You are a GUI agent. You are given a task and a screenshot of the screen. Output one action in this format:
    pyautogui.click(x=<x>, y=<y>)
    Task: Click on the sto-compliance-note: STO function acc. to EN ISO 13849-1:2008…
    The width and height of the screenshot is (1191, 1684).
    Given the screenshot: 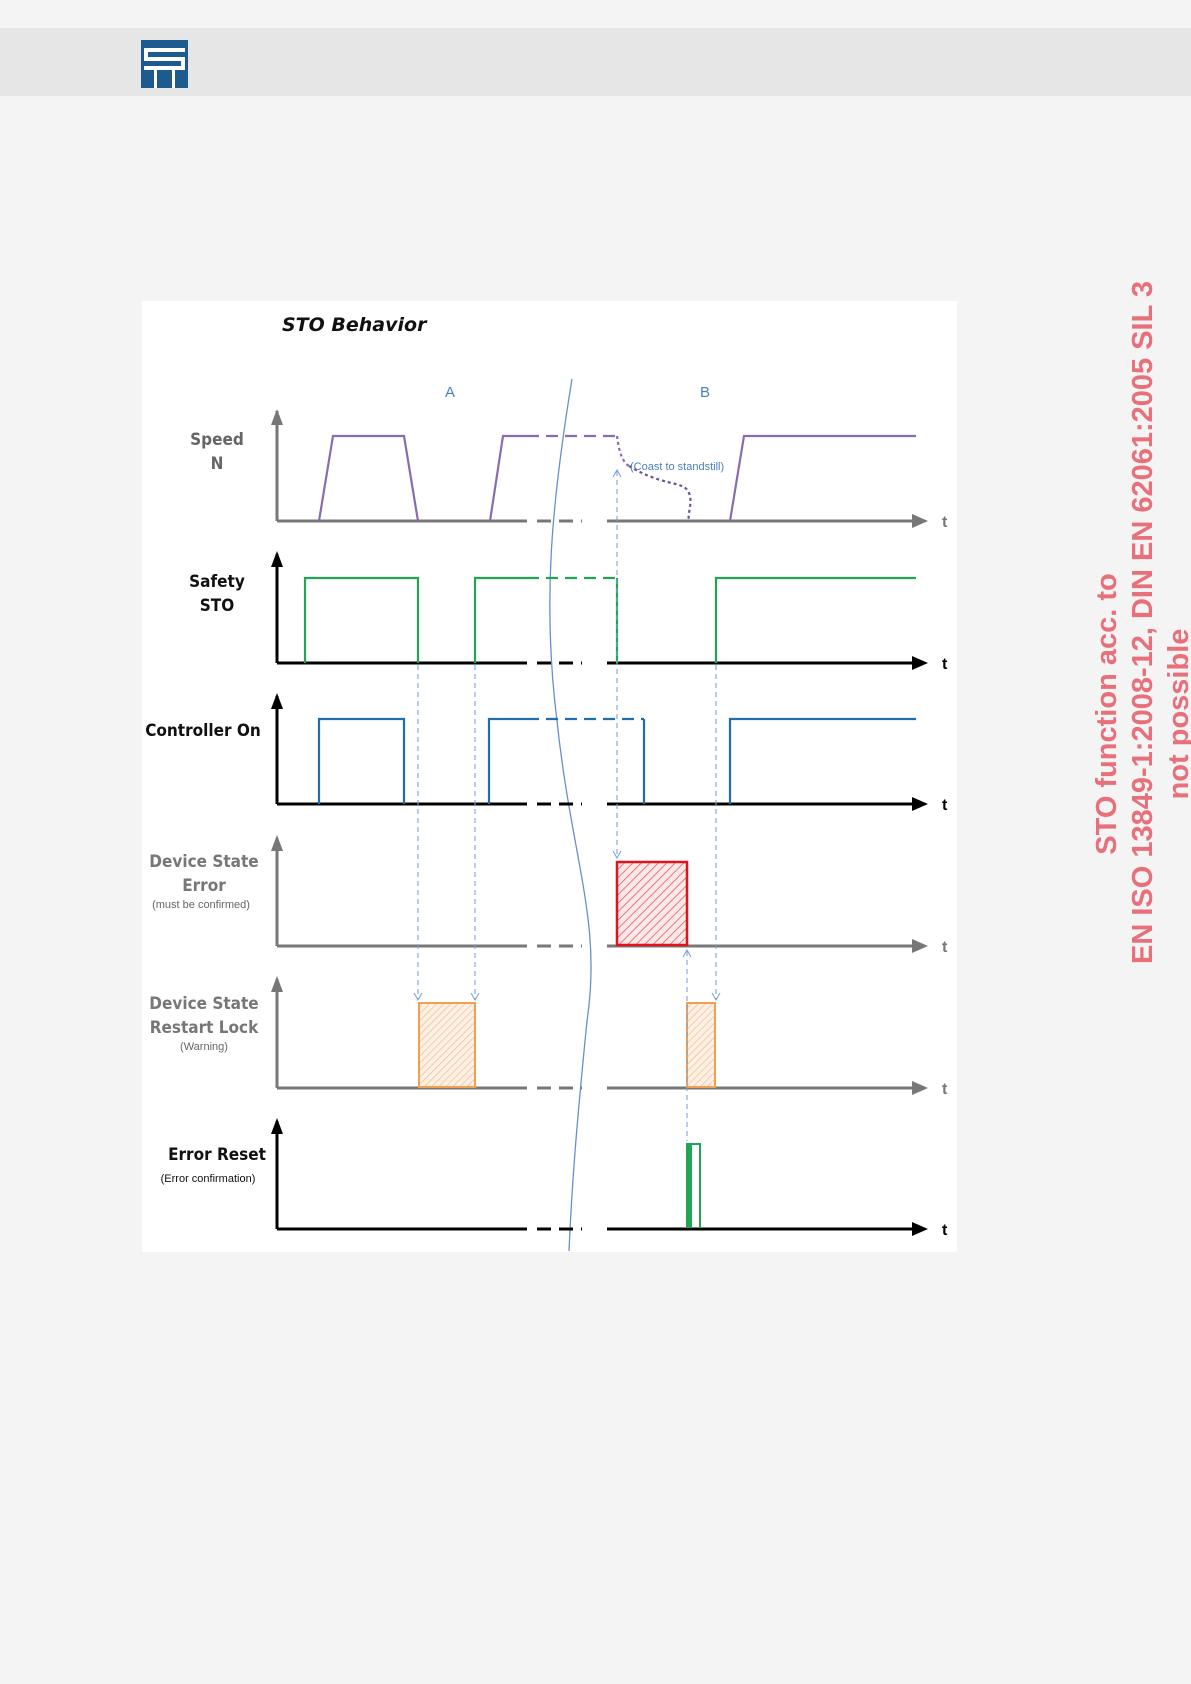 What is the action you would take?
    pyautogui.click(x=1140, y=622)
    